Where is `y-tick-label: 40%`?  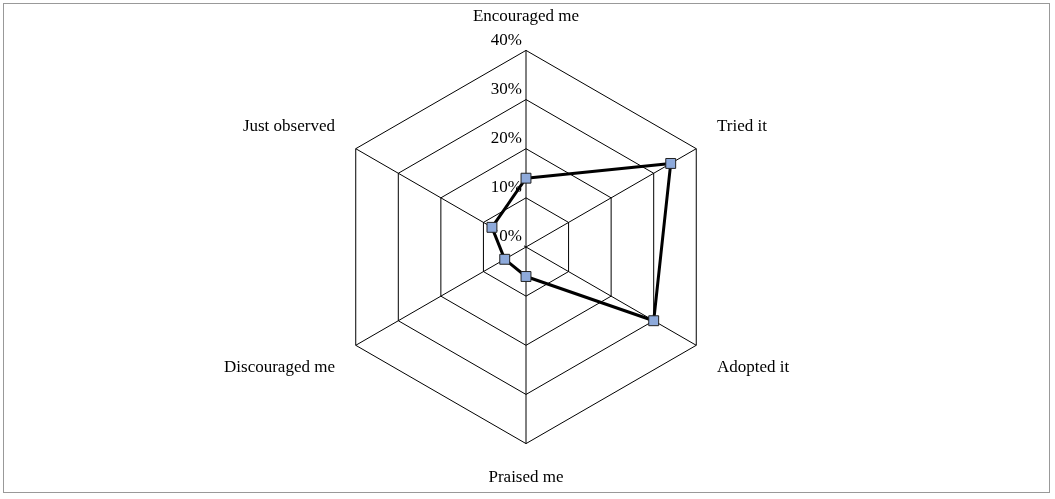
y-tick-label: 40% is located at coordinates (506, 39).